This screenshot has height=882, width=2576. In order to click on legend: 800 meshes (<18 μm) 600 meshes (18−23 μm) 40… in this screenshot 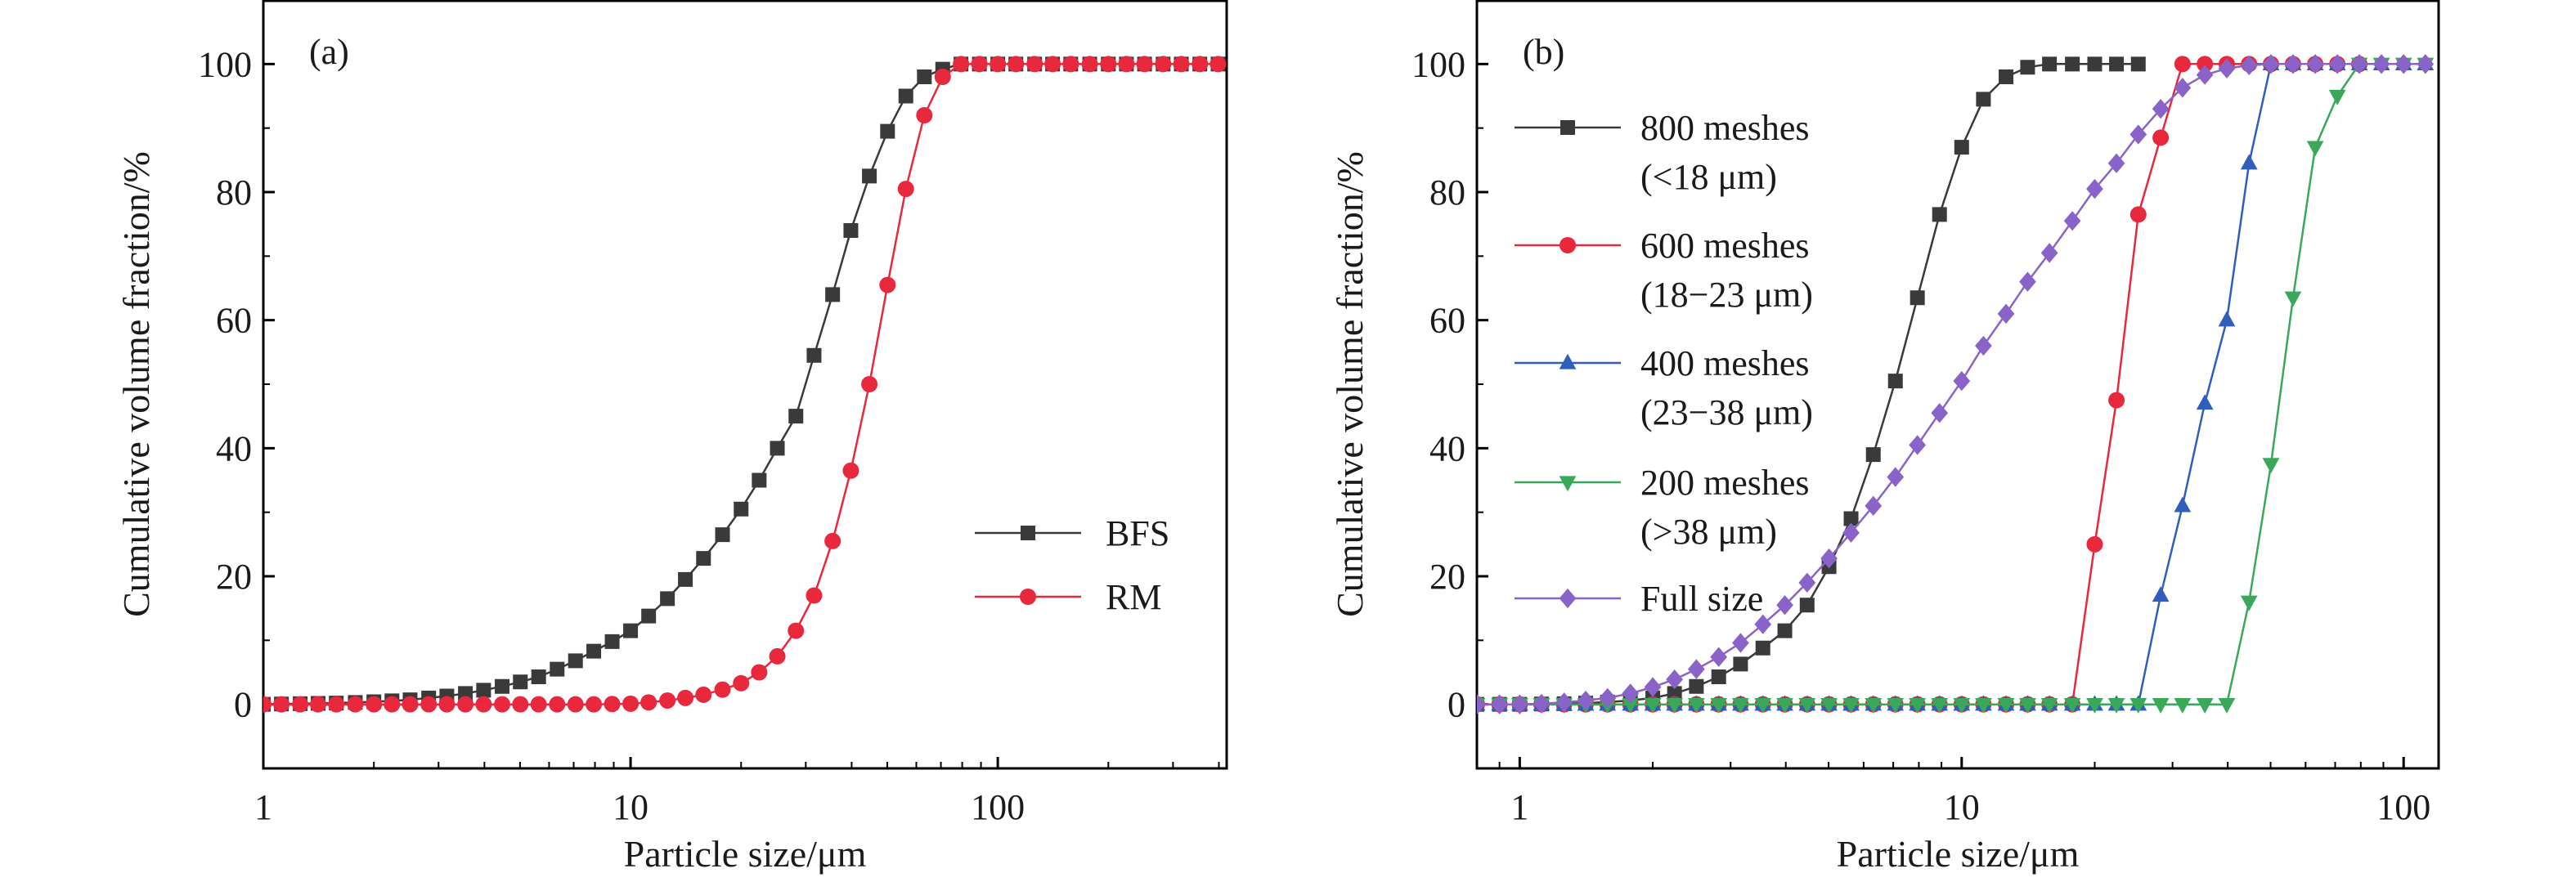, I will do `click(1664, 363)`.